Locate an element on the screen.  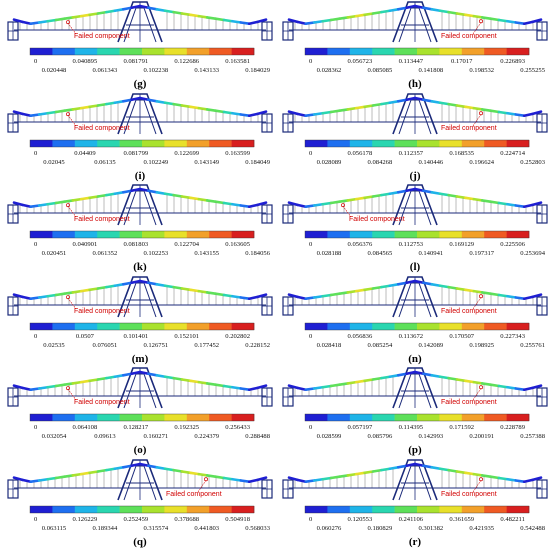
tick-label-top: 0.168535 is located at coordinates (461, 153).